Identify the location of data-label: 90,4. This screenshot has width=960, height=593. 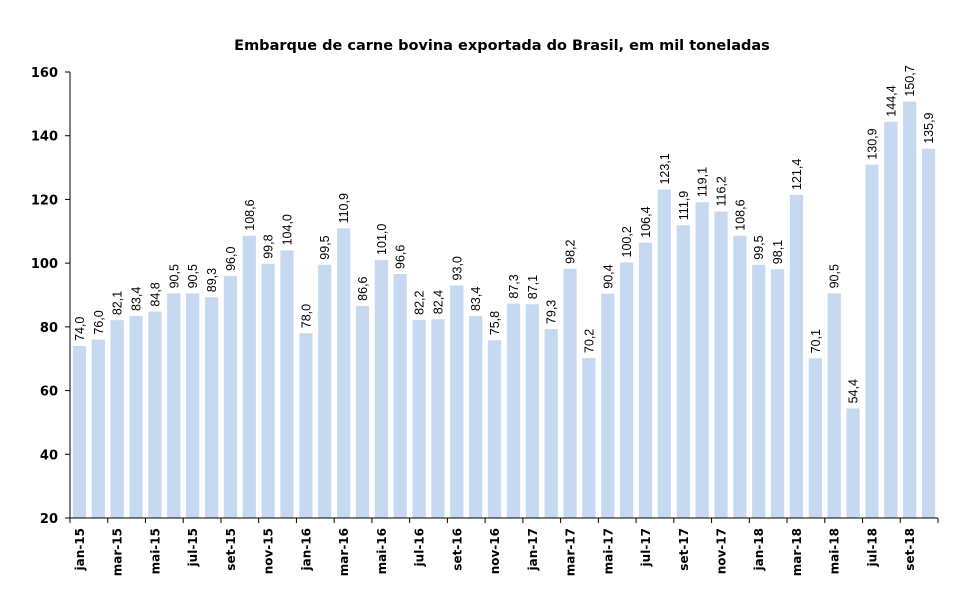
(608, 276).